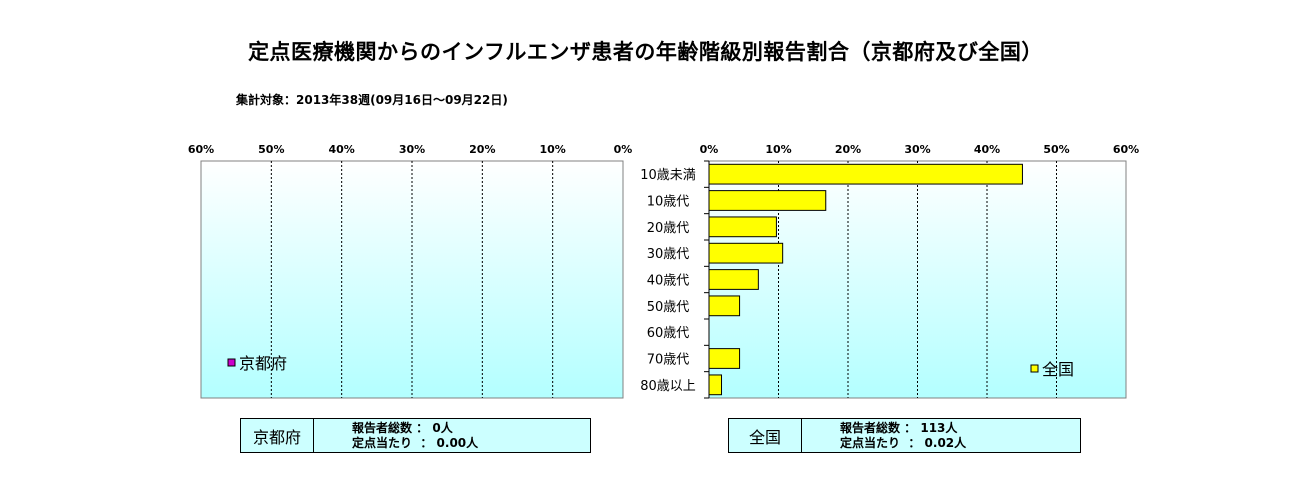  Describe the element at coordinates (277, 435) in the screenshot. I see `kyoto-info-region: 京都府` at that location.